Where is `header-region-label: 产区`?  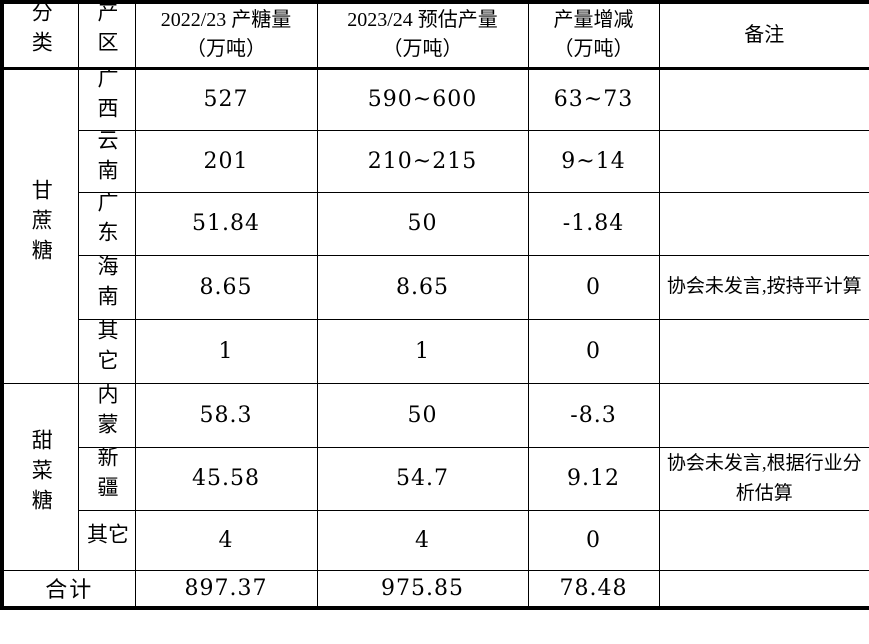
header-region-label: 产区 is located at coordinates (107, 31).